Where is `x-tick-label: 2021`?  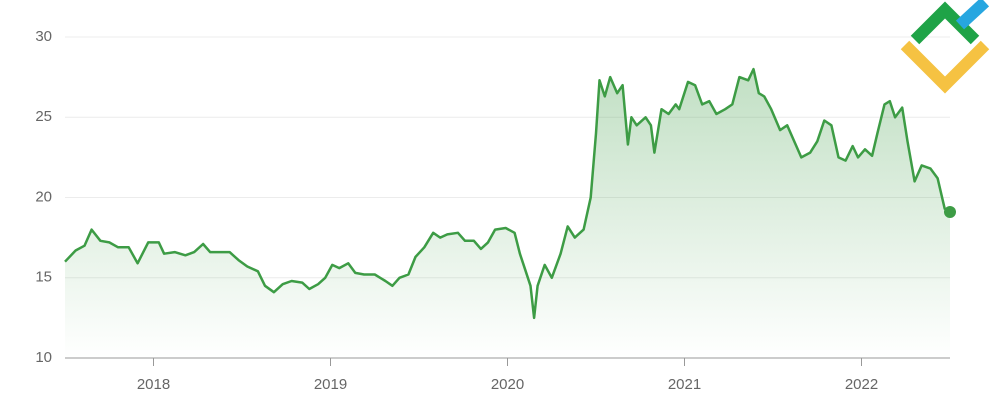 x-tick-label: 2021 is located at coordinates (684, 384).